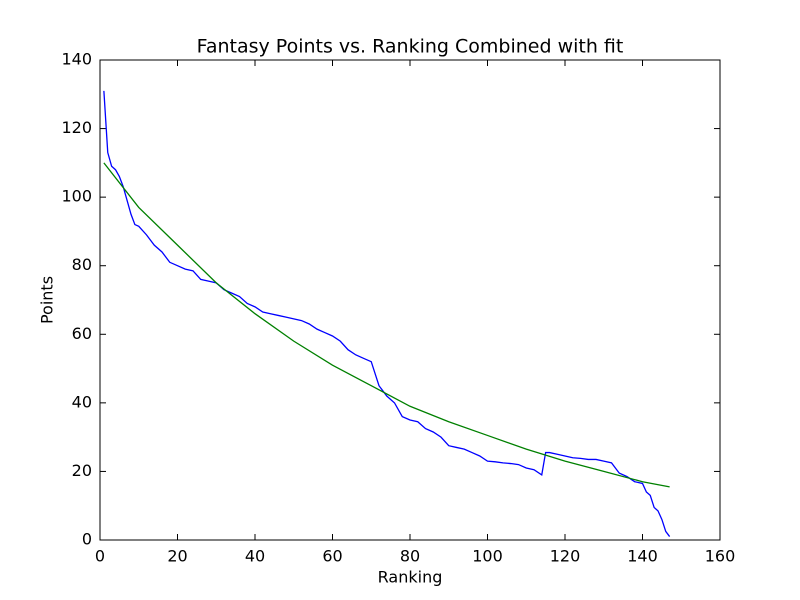 This screenshot has height=600, width=800. Describe the element at coordinates (177, 556) in the screenshot. I see `x-tick-label: 20` at that location.